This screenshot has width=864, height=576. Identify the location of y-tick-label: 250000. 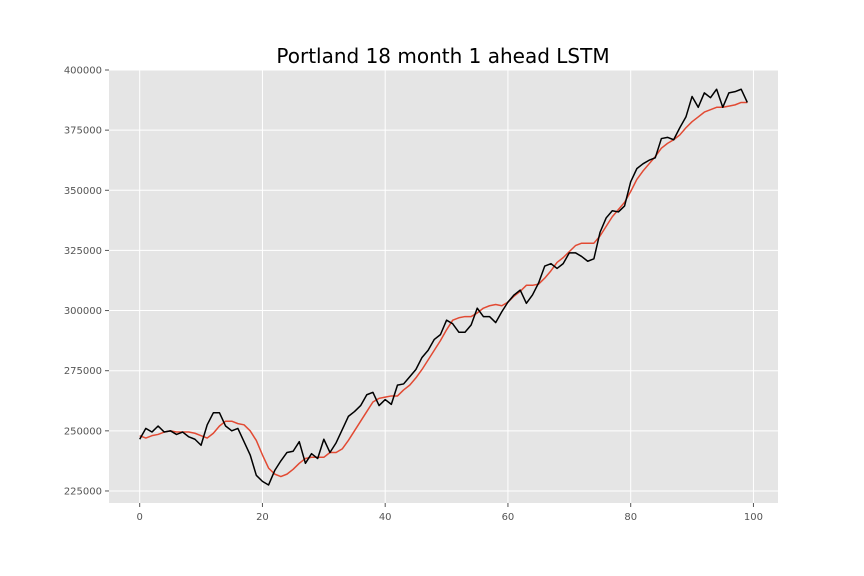
(83, 431).